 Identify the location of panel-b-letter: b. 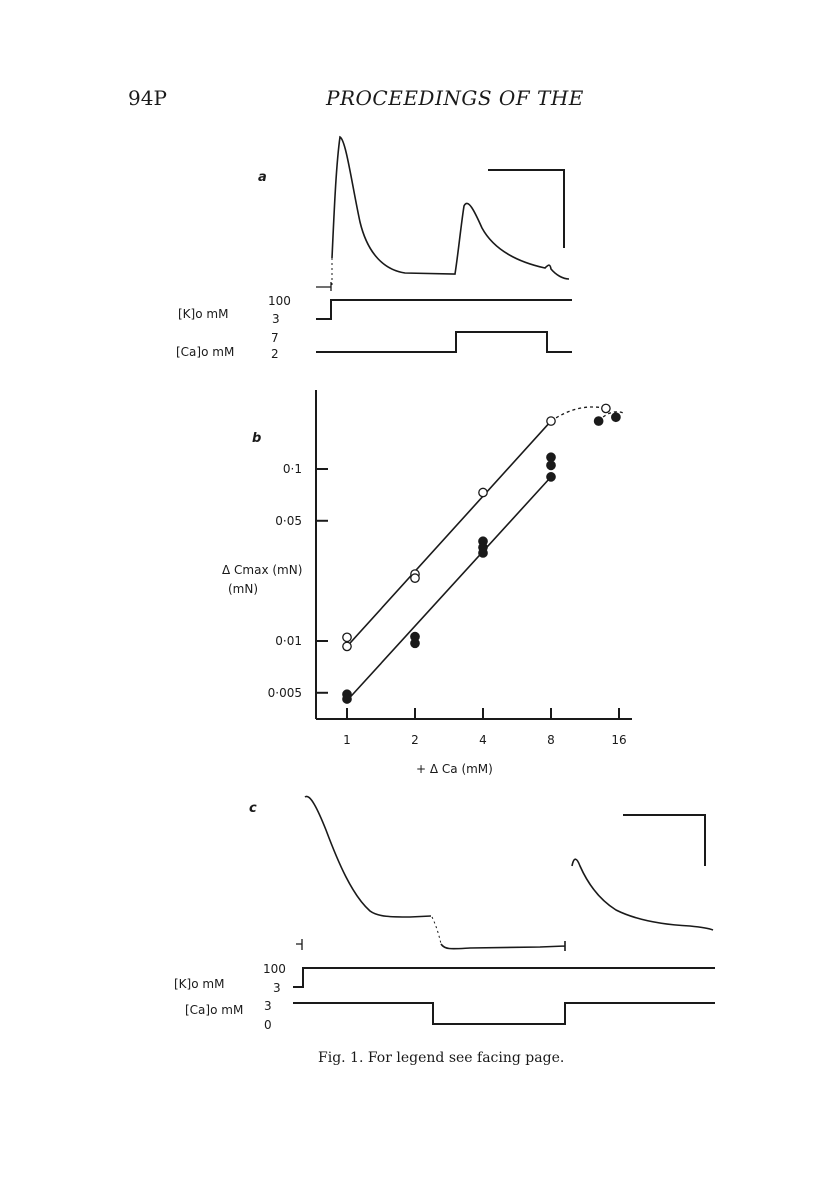
(256, 438).